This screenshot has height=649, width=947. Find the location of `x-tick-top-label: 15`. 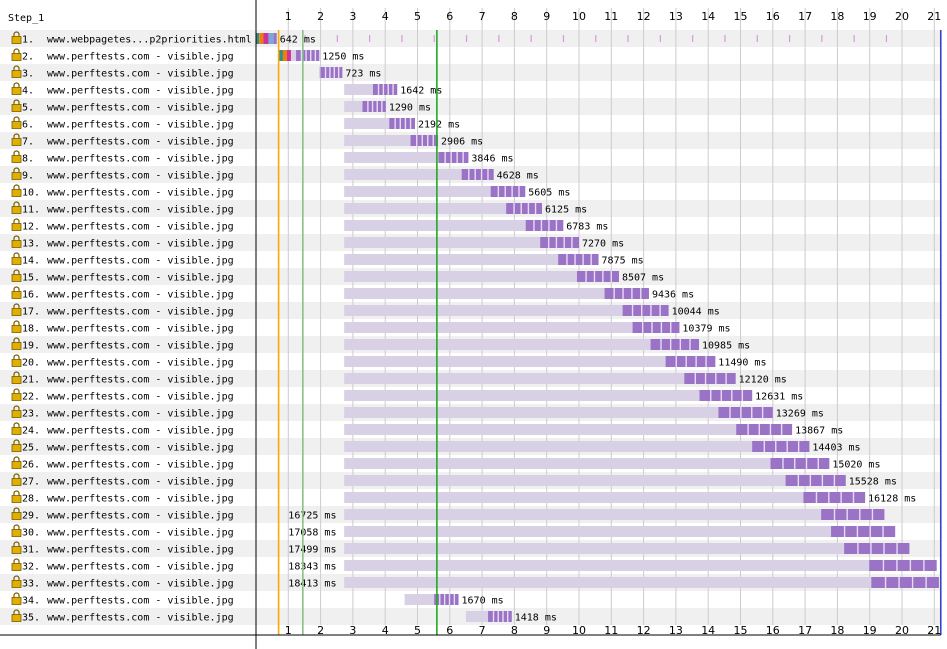

x-tick-top-label: 15 is located at coordinates (741, 16).